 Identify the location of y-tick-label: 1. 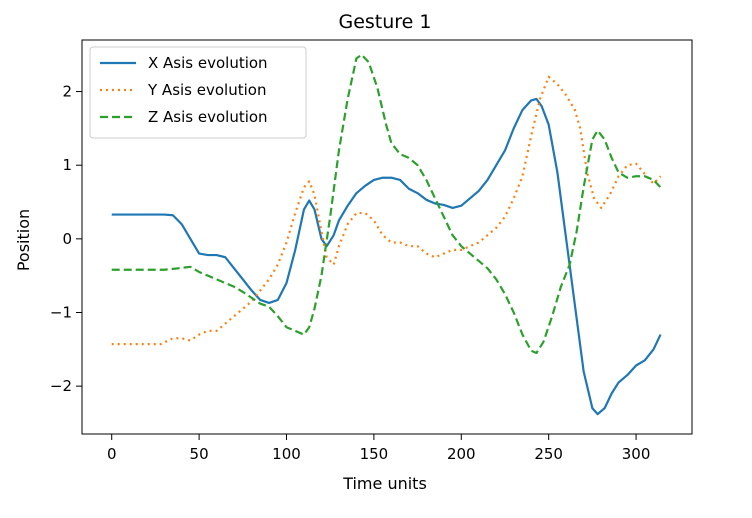
(67, 165).